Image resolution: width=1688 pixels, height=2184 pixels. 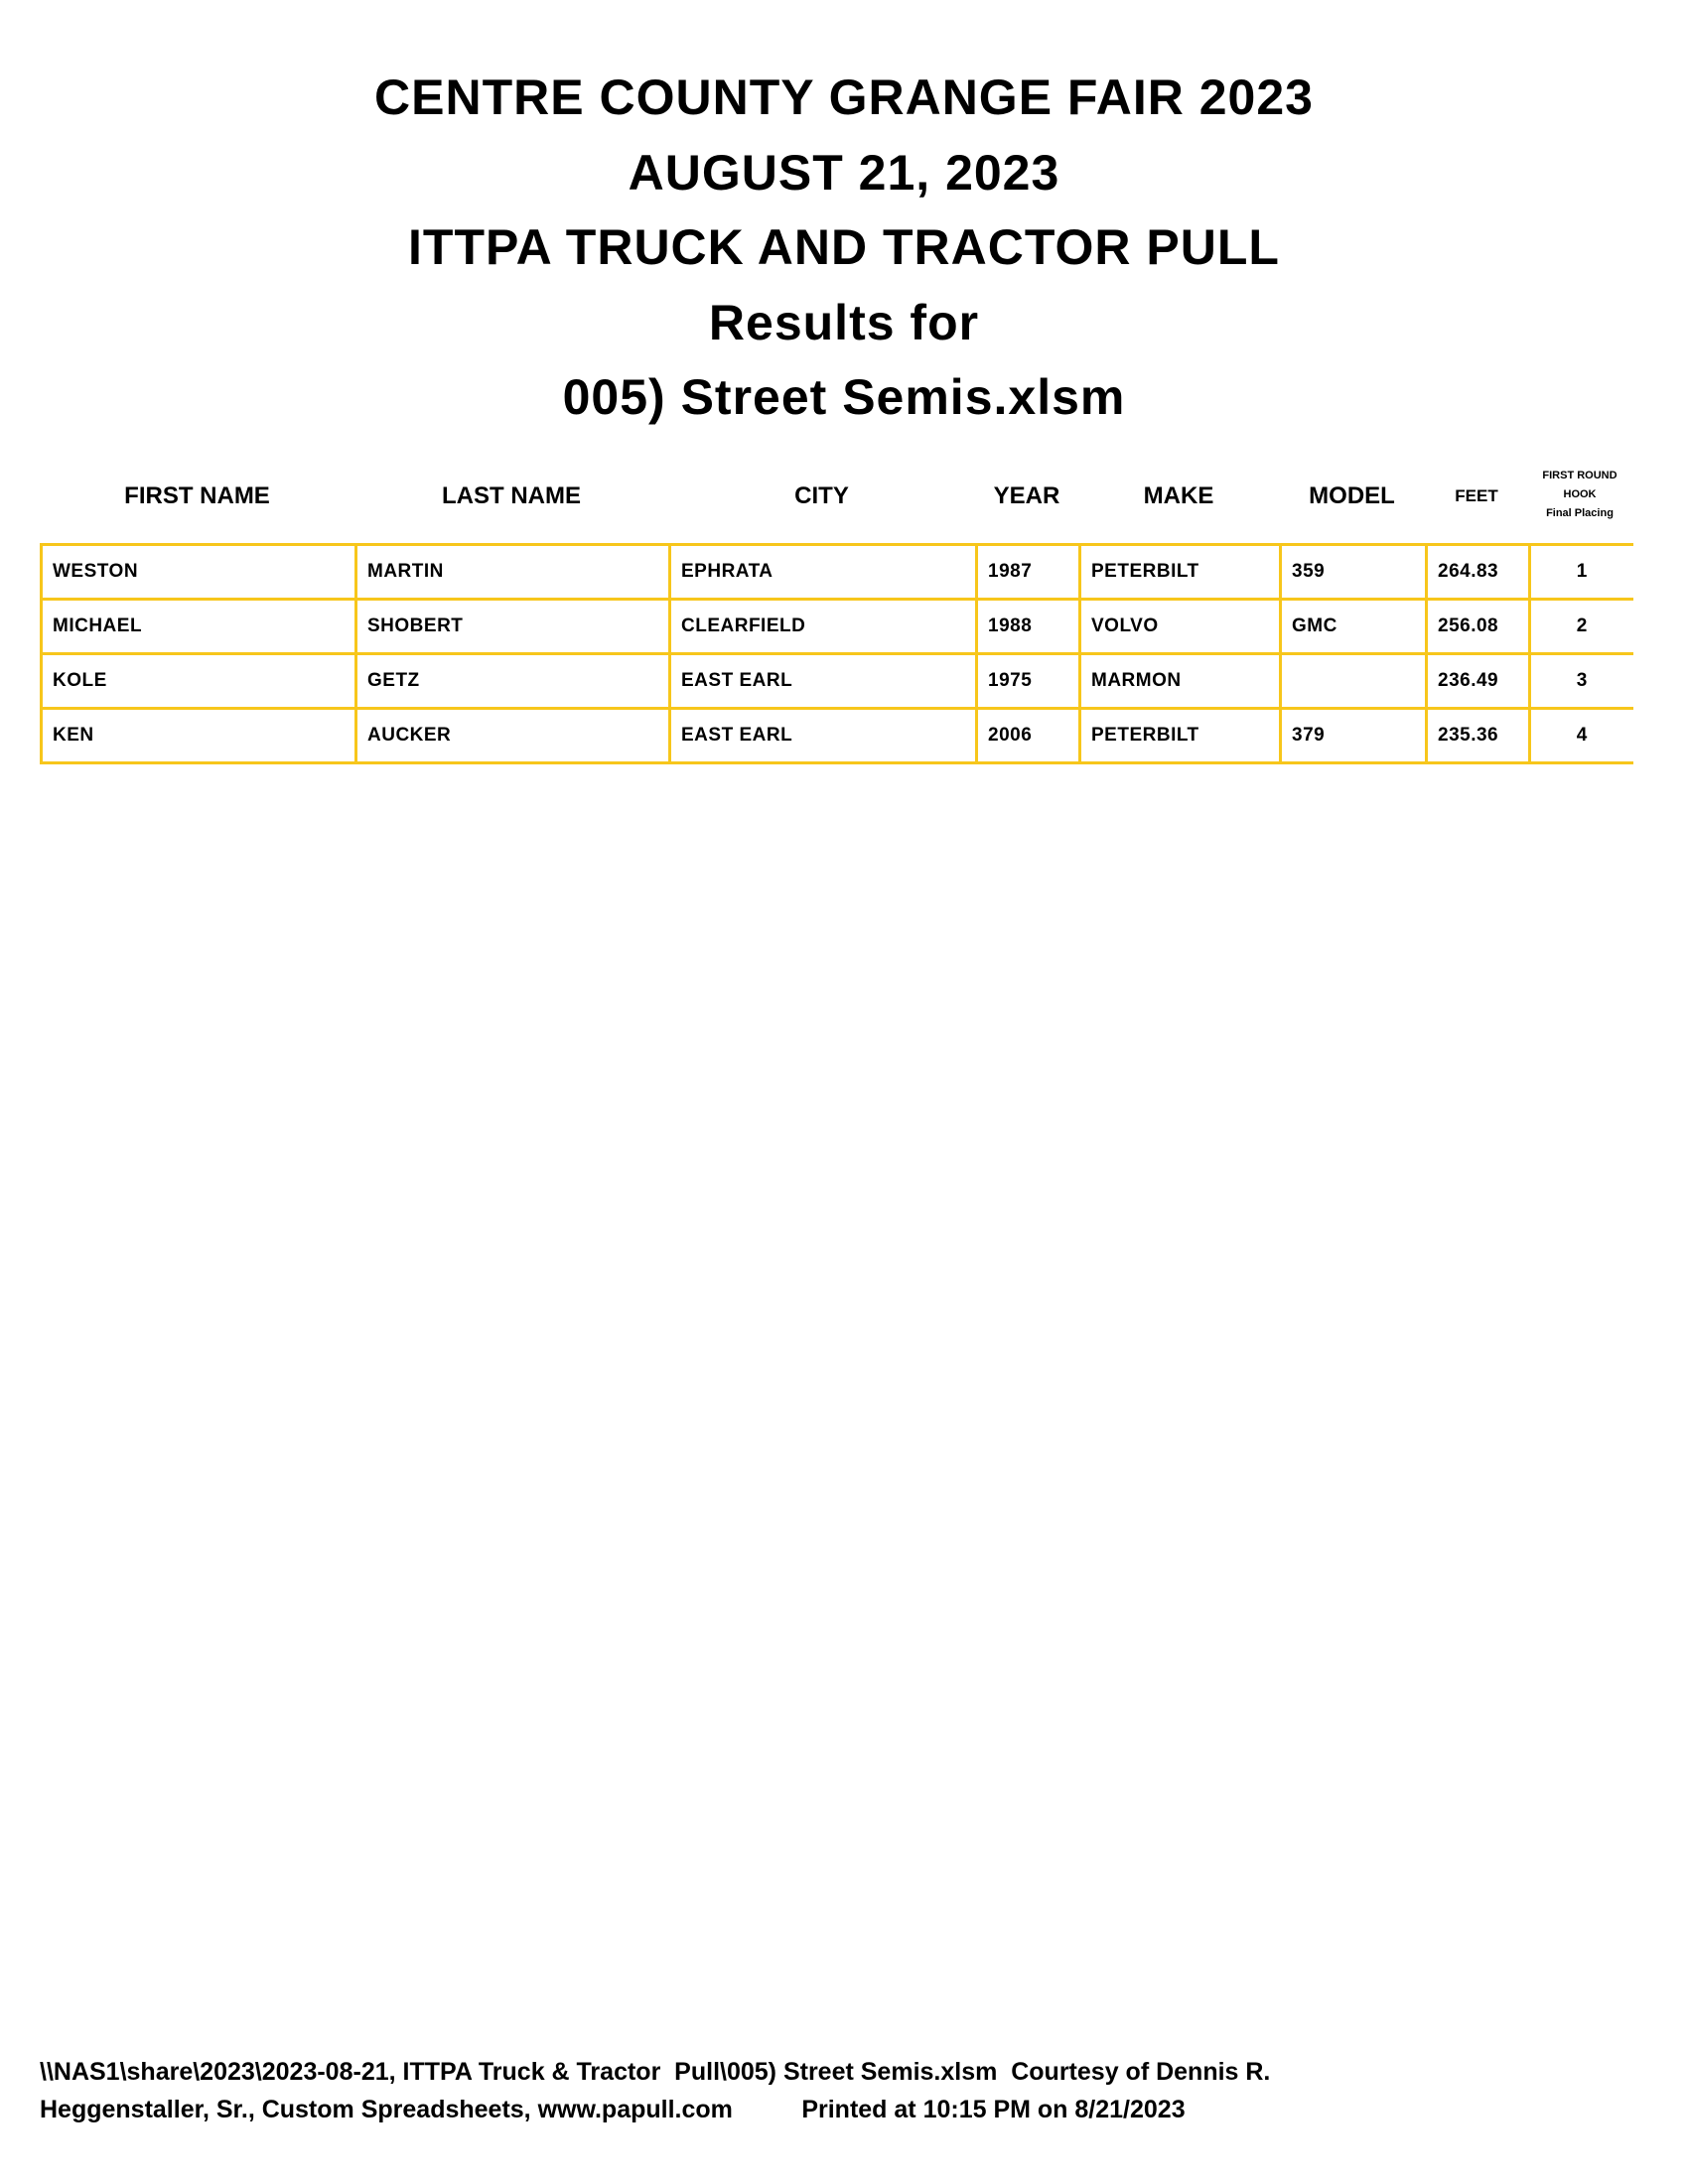 I want to click on cell-first-name: MICHAEL, so click(x=198, y=626).